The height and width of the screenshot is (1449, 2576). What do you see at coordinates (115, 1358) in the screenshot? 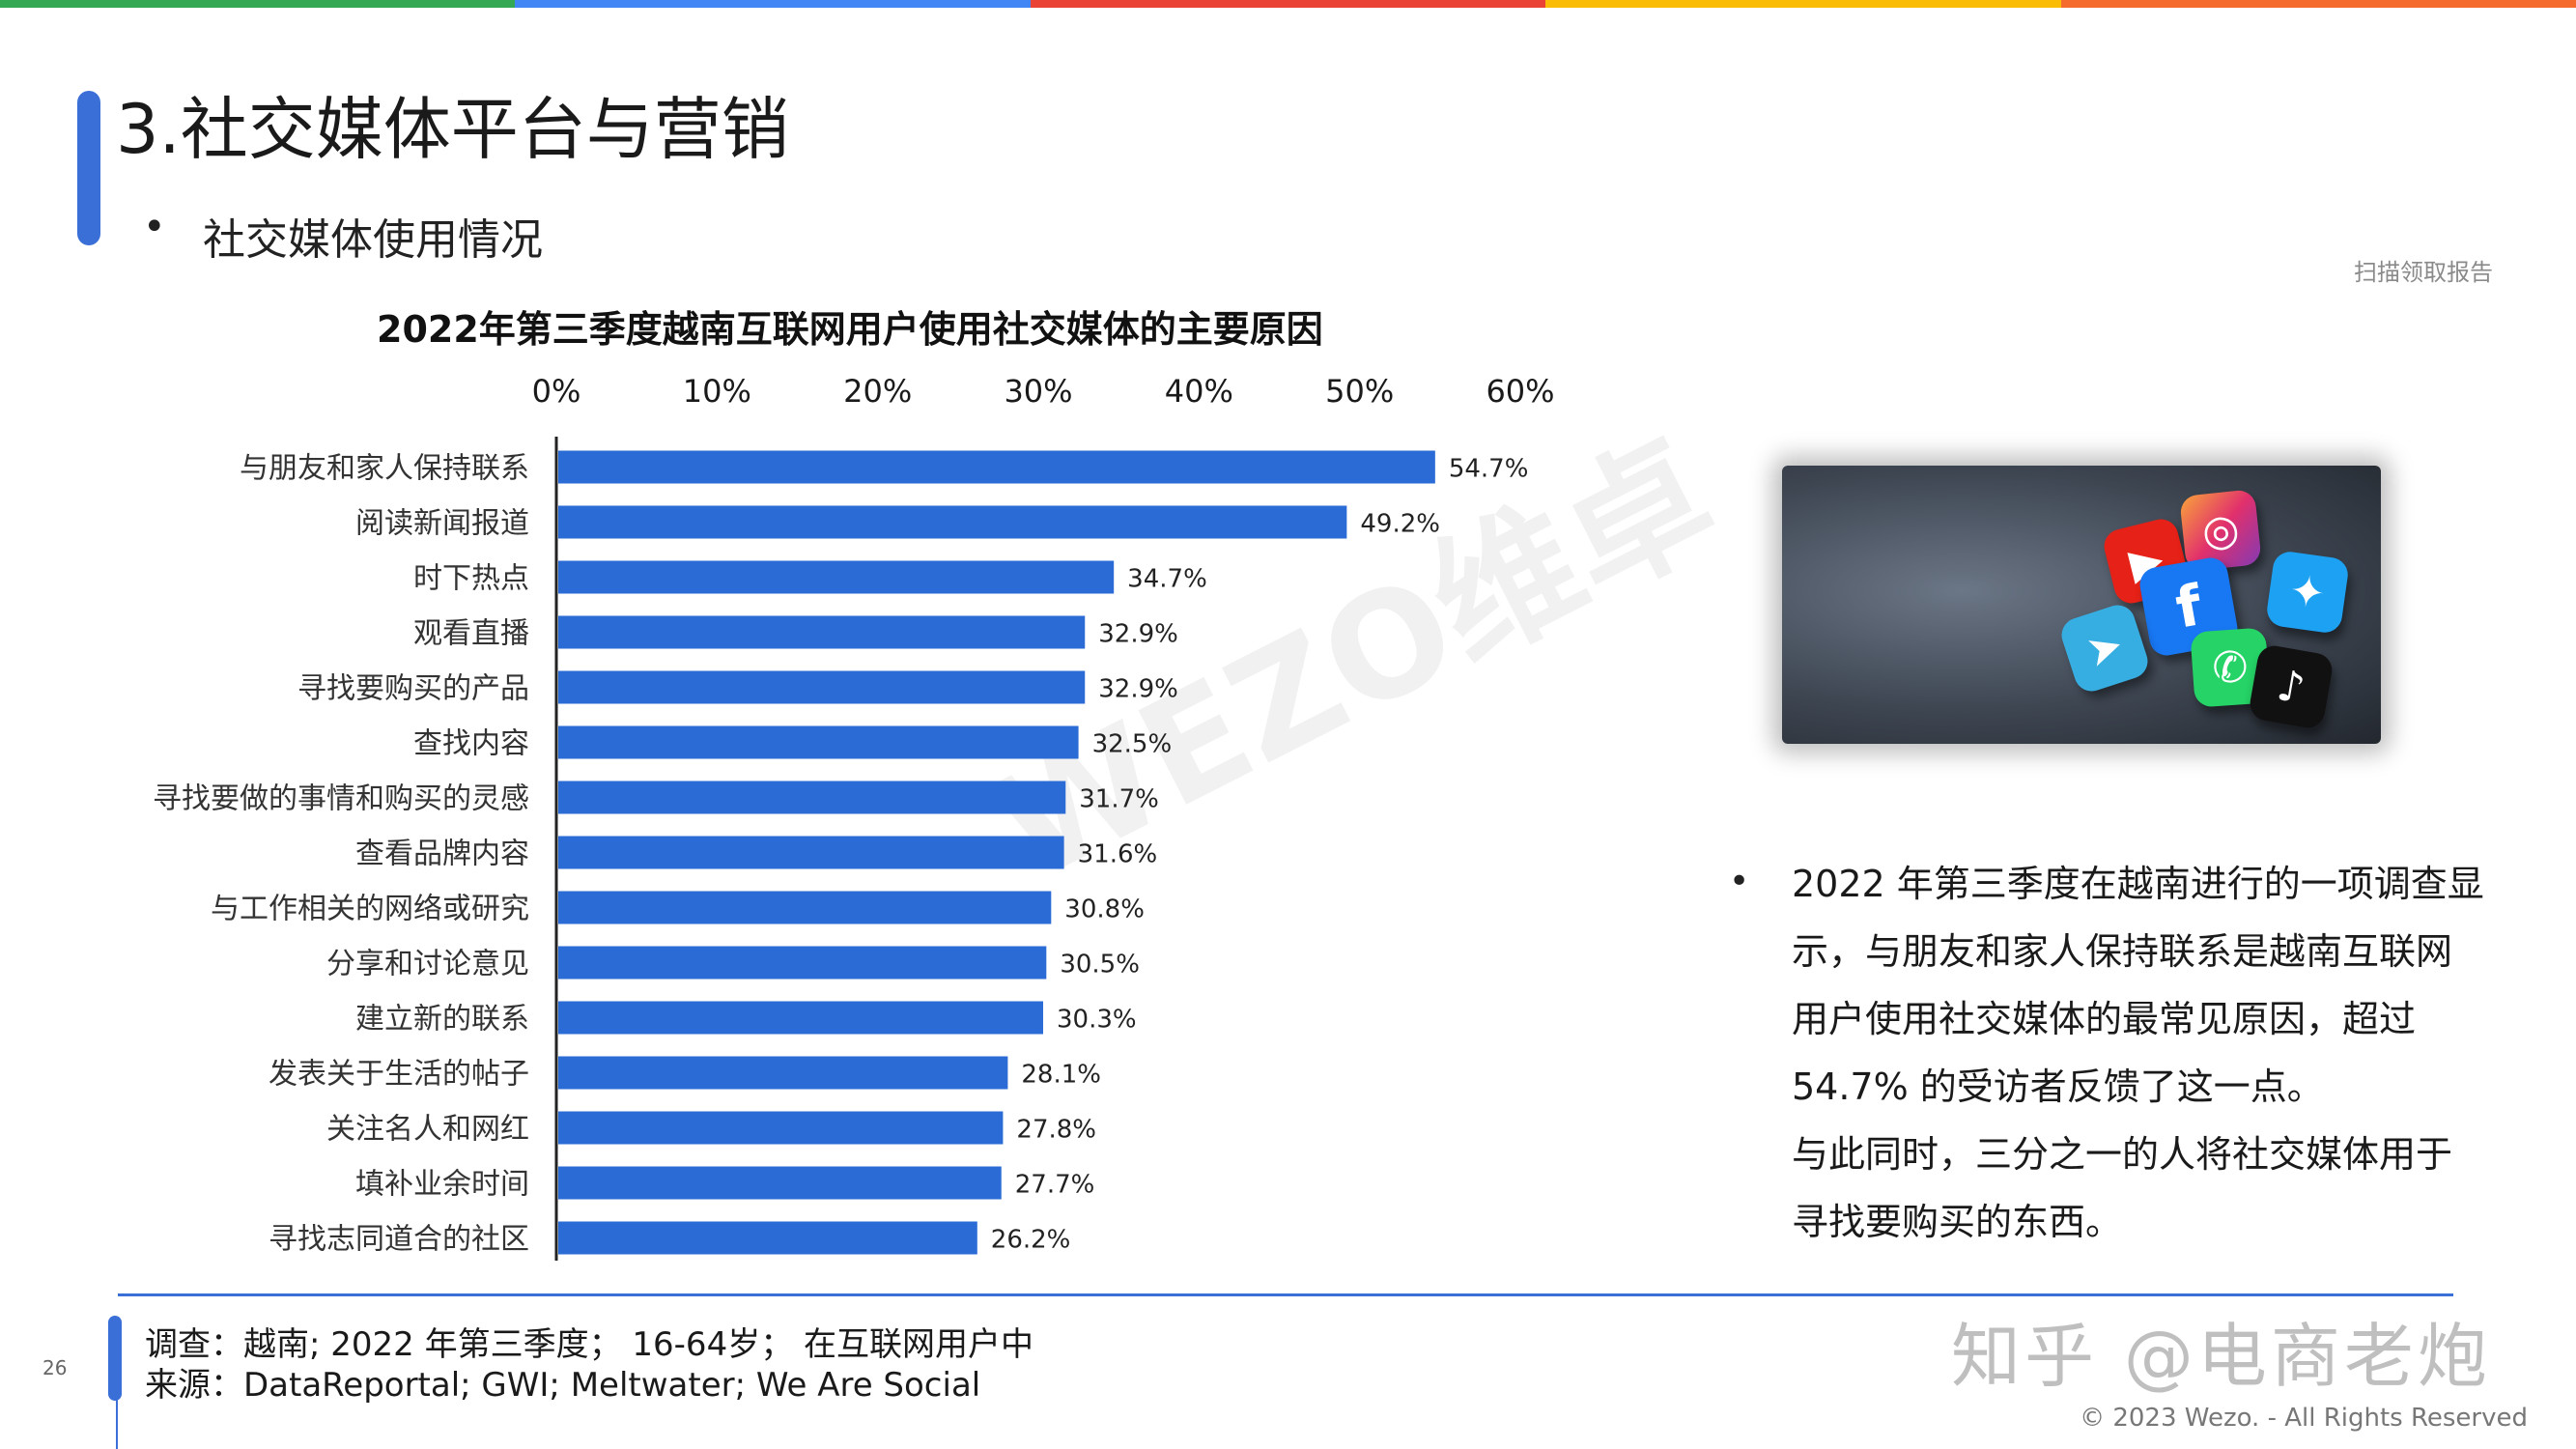
I see `footer-accent-bar` at bounding box center [115, 1358].